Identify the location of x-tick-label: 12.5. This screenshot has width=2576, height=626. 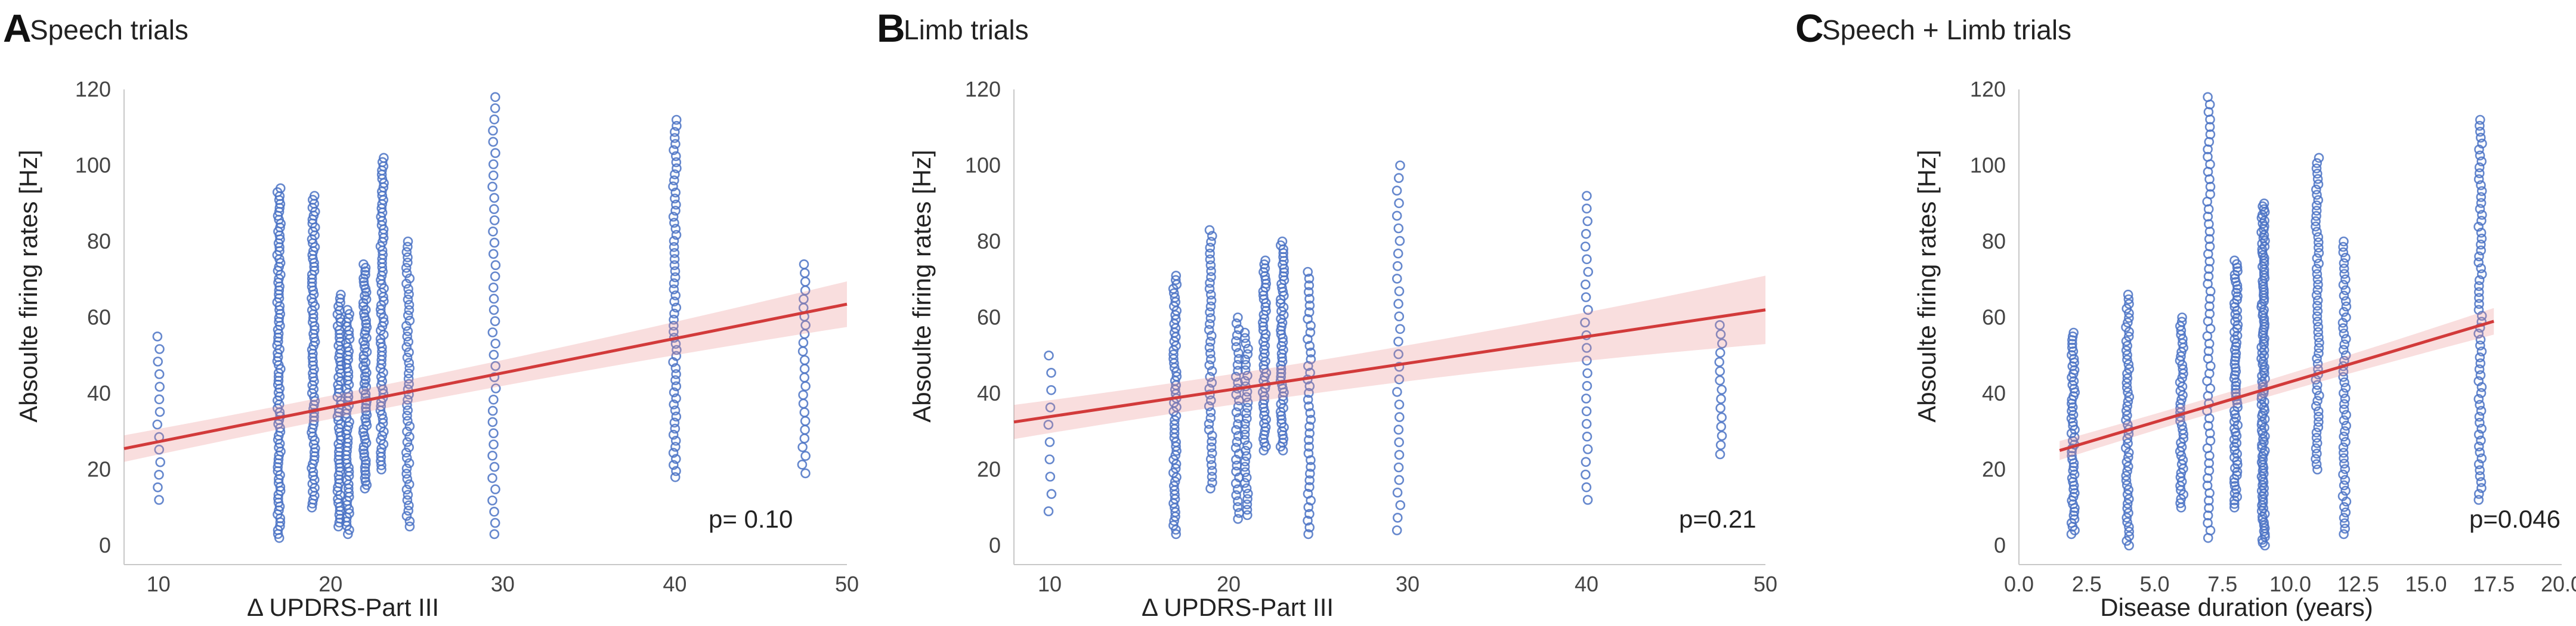
(2358, 584).